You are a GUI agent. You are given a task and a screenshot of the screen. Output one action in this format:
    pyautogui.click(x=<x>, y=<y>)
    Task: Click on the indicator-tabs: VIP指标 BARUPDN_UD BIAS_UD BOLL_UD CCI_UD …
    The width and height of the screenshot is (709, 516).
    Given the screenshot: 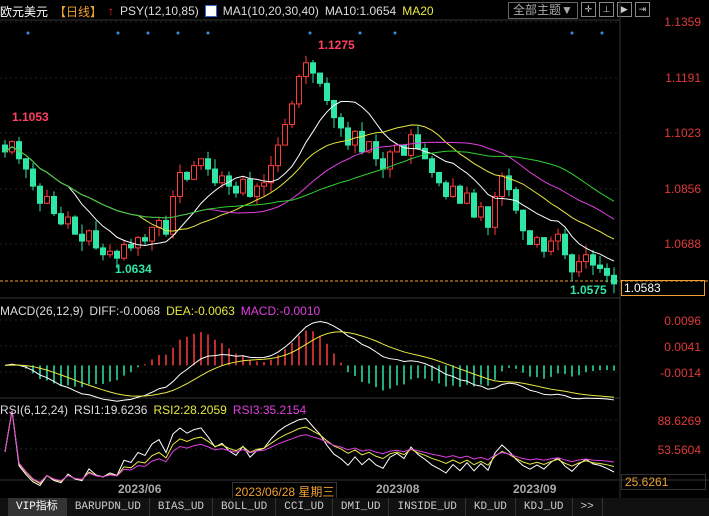 What is the action you would take?
    pyautogui.click(x=354, y=507)
    